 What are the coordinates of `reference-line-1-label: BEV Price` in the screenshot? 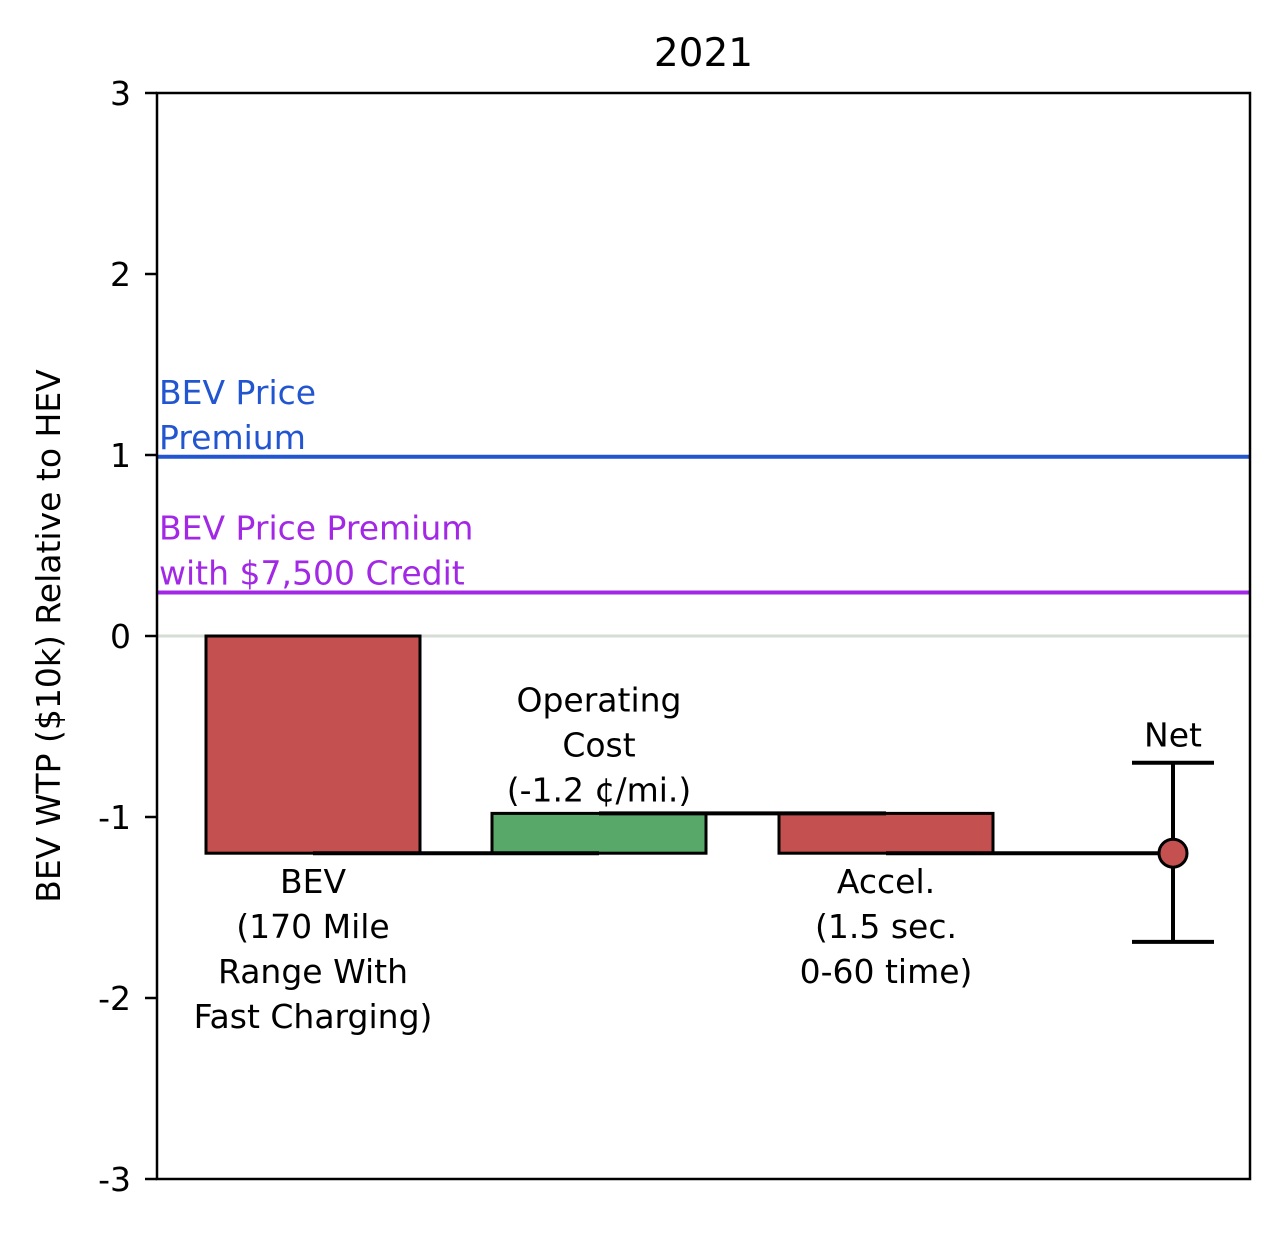 It's located at (237, 392).